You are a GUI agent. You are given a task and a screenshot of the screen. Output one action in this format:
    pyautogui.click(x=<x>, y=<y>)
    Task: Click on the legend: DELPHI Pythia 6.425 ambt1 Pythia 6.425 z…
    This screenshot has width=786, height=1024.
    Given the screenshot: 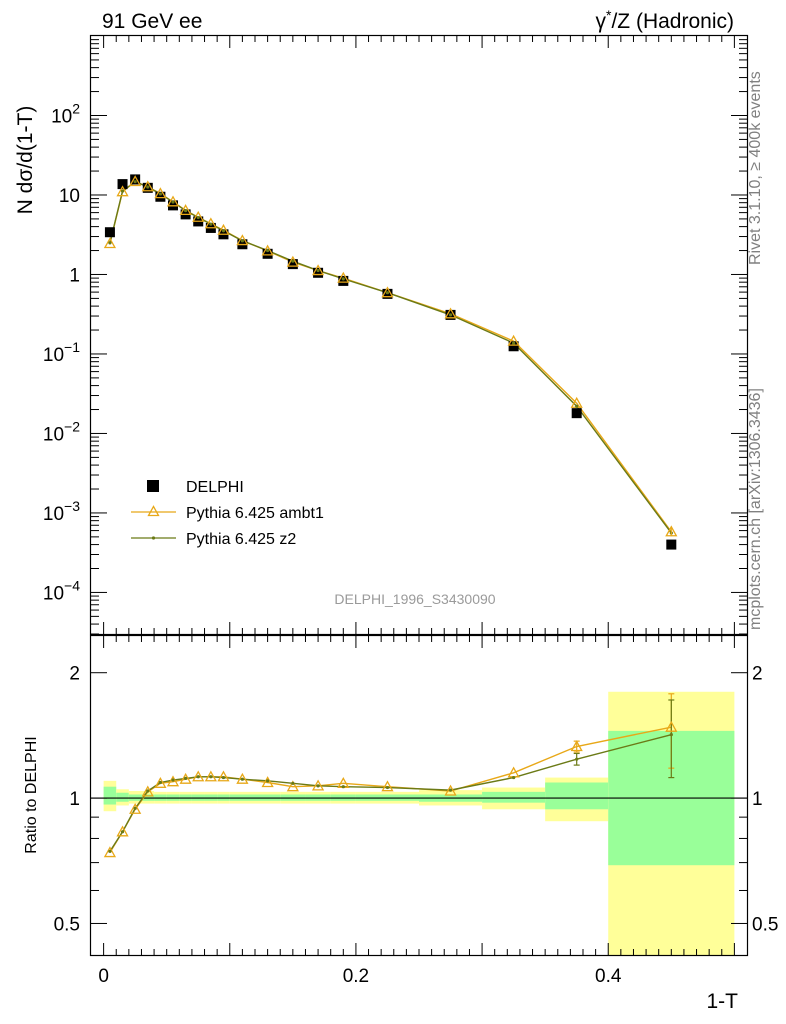 What is the action you would take?
    pyautogui.click(x=227, y=513)
    